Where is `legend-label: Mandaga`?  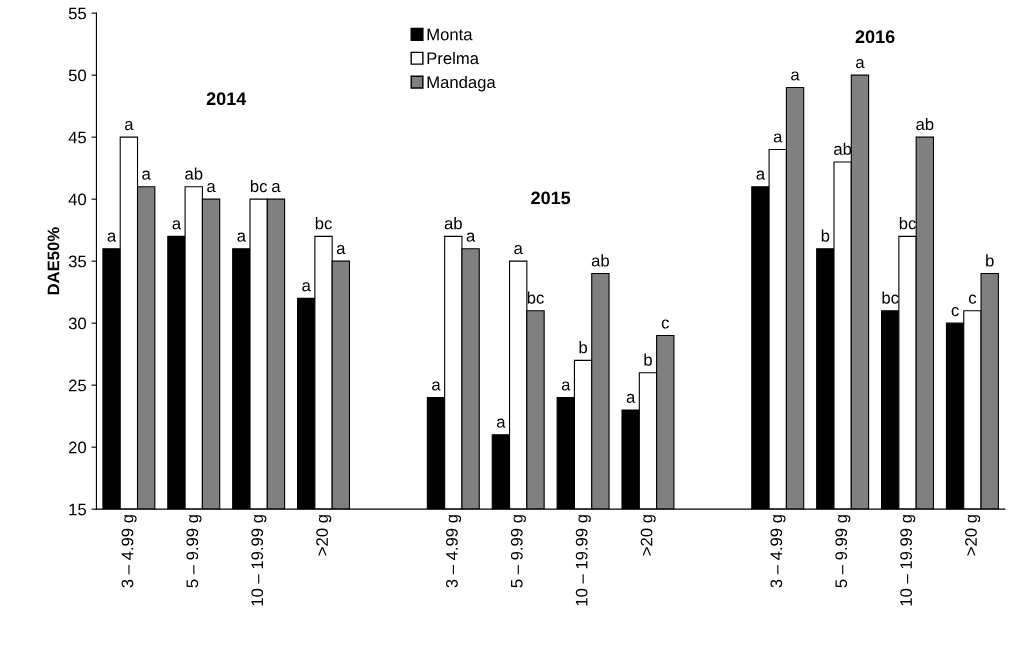
legend-label: Mandaga is located at coordinates (461, 83).